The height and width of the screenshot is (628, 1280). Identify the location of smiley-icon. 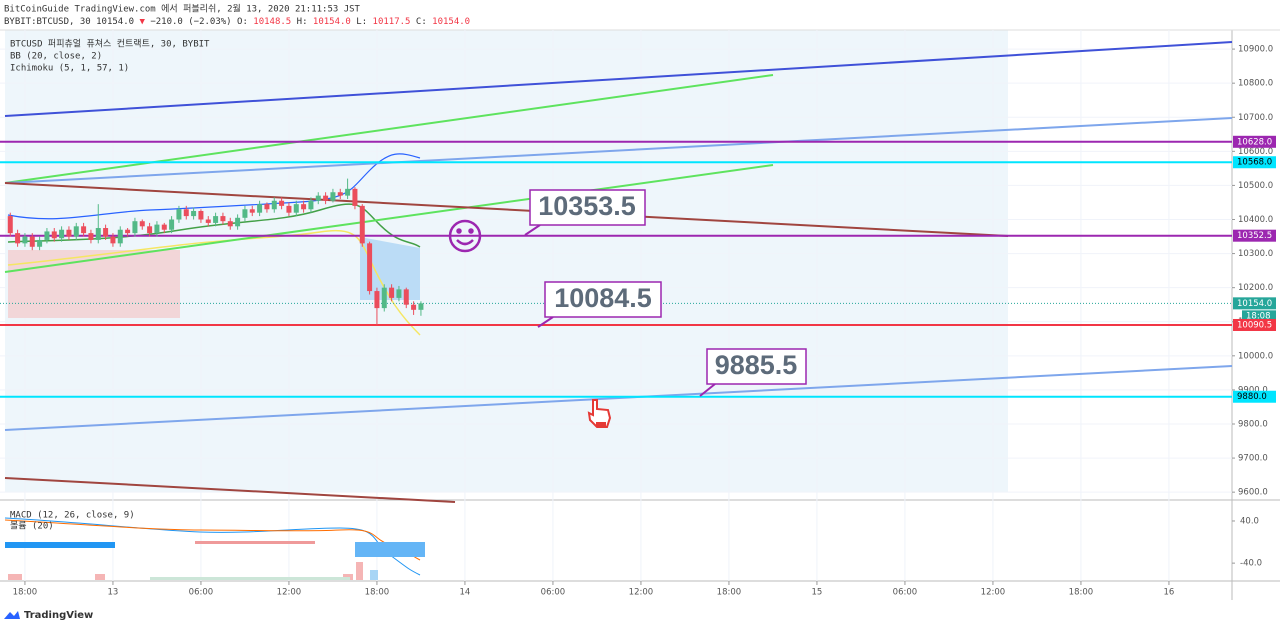
(465, 236).